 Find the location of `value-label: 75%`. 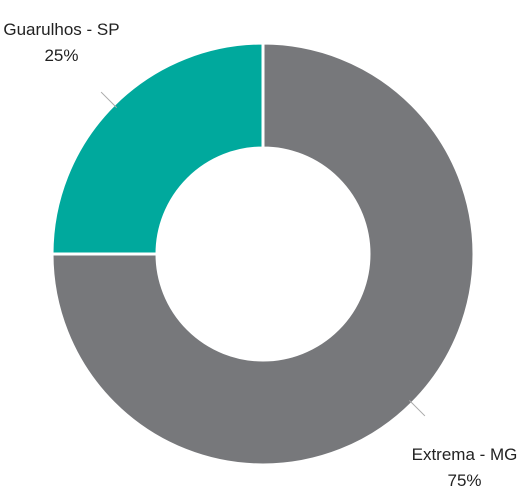

value-label: 75% is located at coordinates (465, 480).